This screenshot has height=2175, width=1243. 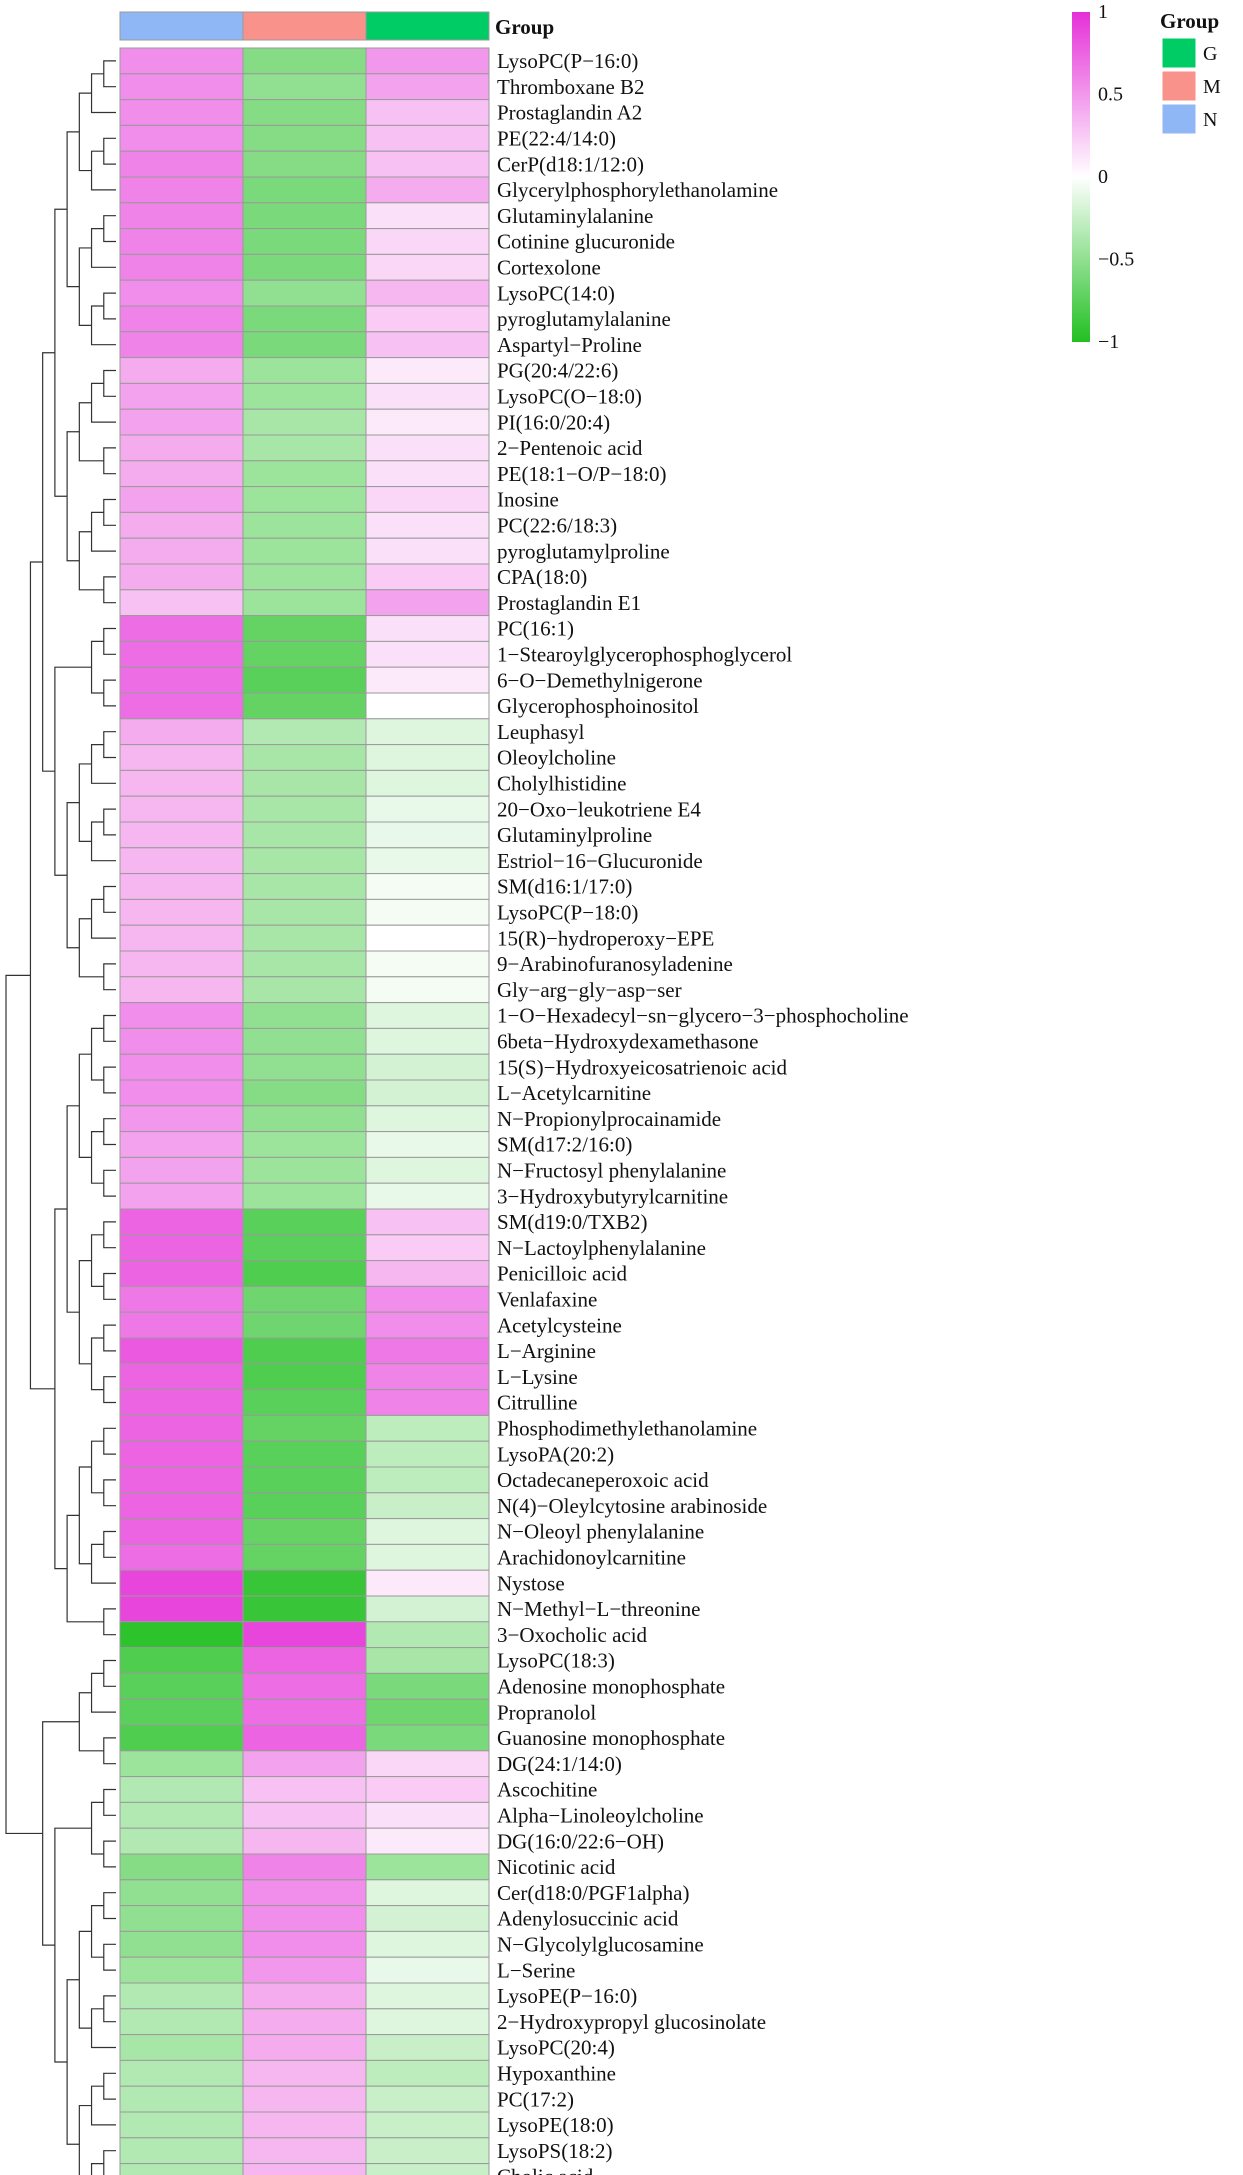 What do you see at coordinates (612, 1196) in the screenshot?
I see `row-label: 3−Hydroxybutyrylcarnitine` at bounding box center [612, 1196].